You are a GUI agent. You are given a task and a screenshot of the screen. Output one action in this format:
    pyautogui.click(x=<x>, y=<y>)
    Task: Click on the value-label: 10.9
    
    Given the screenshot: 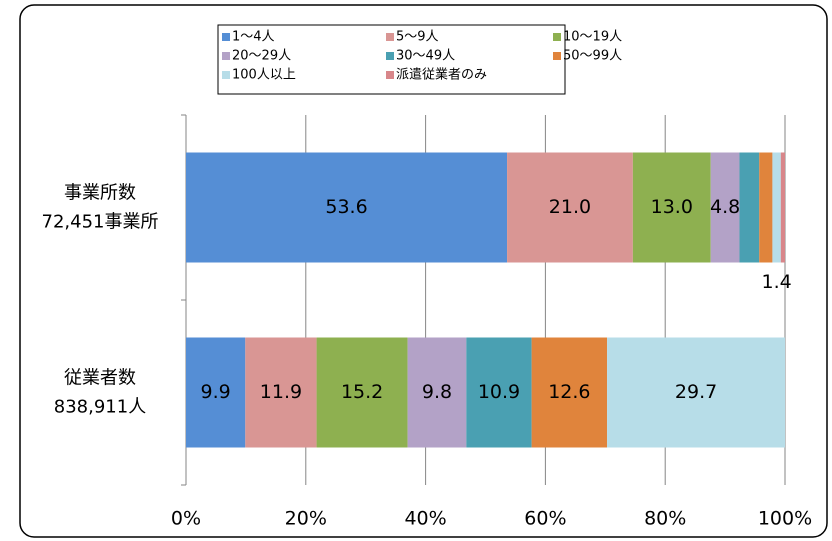 What is the action you would take?
    pyautogui.click(x=499, y=392)
    